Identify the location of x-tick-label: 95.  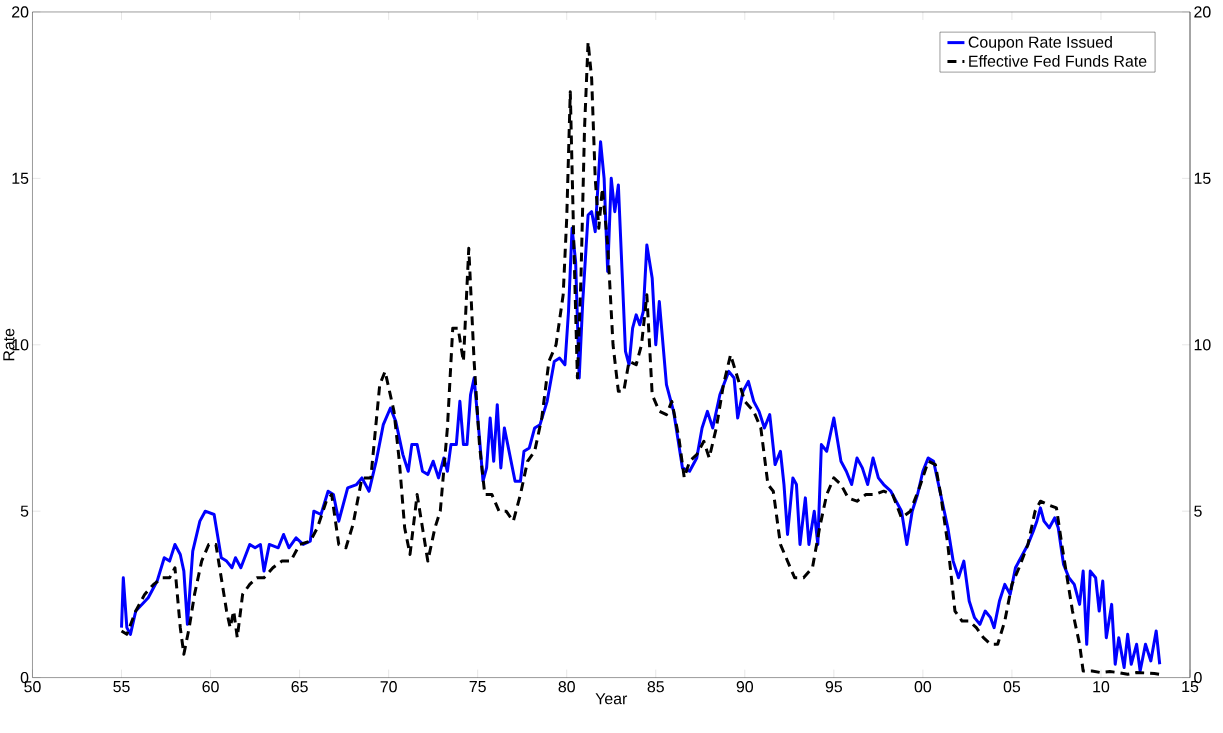
(834, 686).